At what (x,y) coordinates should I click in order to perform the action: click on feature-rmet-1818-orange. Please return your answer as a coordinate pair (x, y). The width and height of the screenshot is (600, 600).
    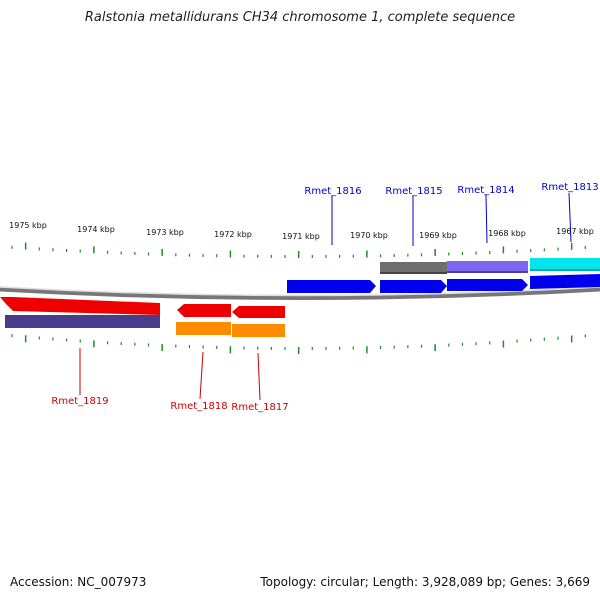
    Looking at the image, I should click on (203, 328).